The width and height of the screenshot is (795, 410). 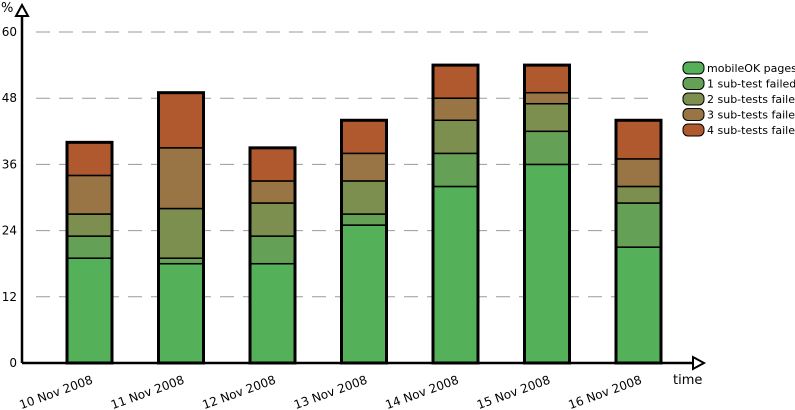 What do you see at coordinates (751, 115) in the screenshot?
I see `legend-label: 3 sub-tests failed` at bounding box center [751, 115].